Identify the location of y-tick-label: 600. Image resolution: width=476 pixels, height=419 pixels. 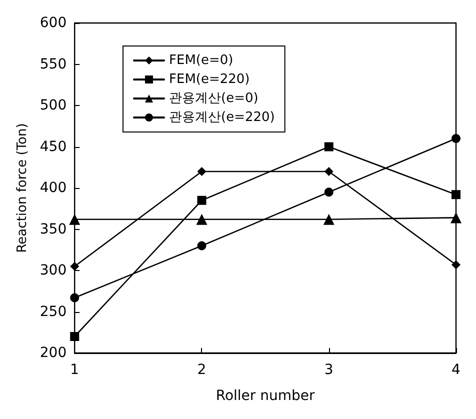
(53, 23).